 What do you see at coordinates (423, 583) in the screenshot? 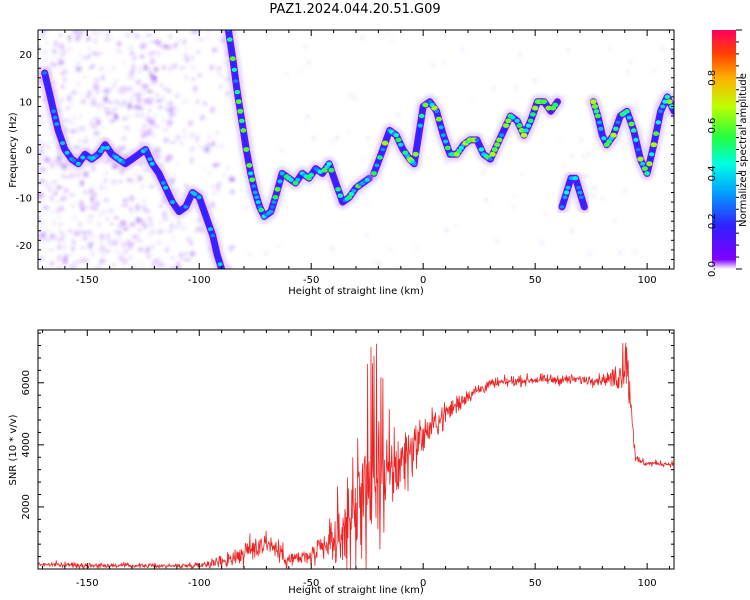
I see `x-tick-label: 0` at bounding box center [423, 583].